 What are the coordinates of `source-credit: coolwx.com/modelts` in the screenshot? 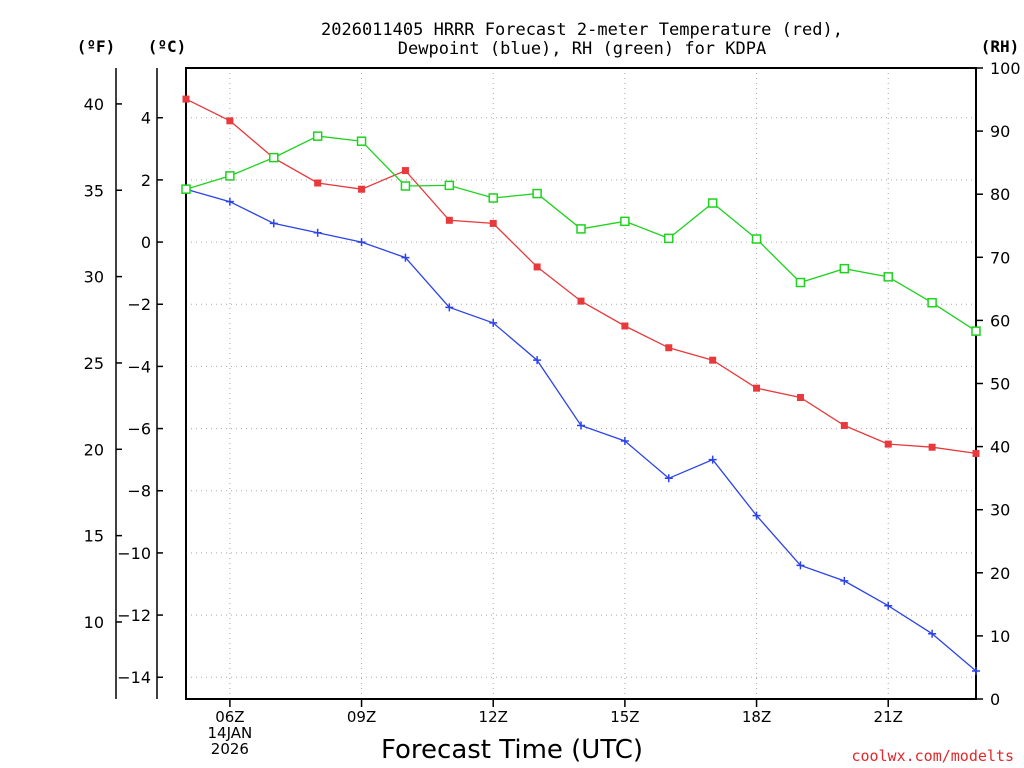 It's located at (932, 756).